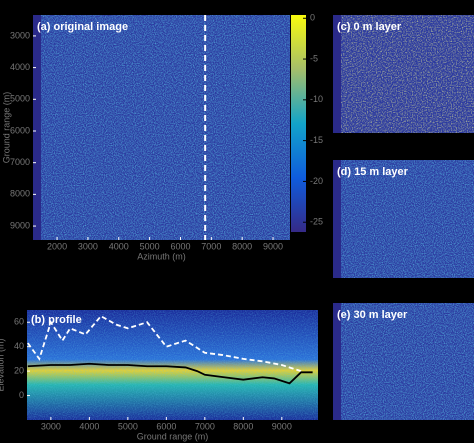 The image size is (474, 443). What do you see at coordinates (6, 128) in the screenshot?
I see `y-axis-label: Ground range (m)` at bounding box center [6, 128].